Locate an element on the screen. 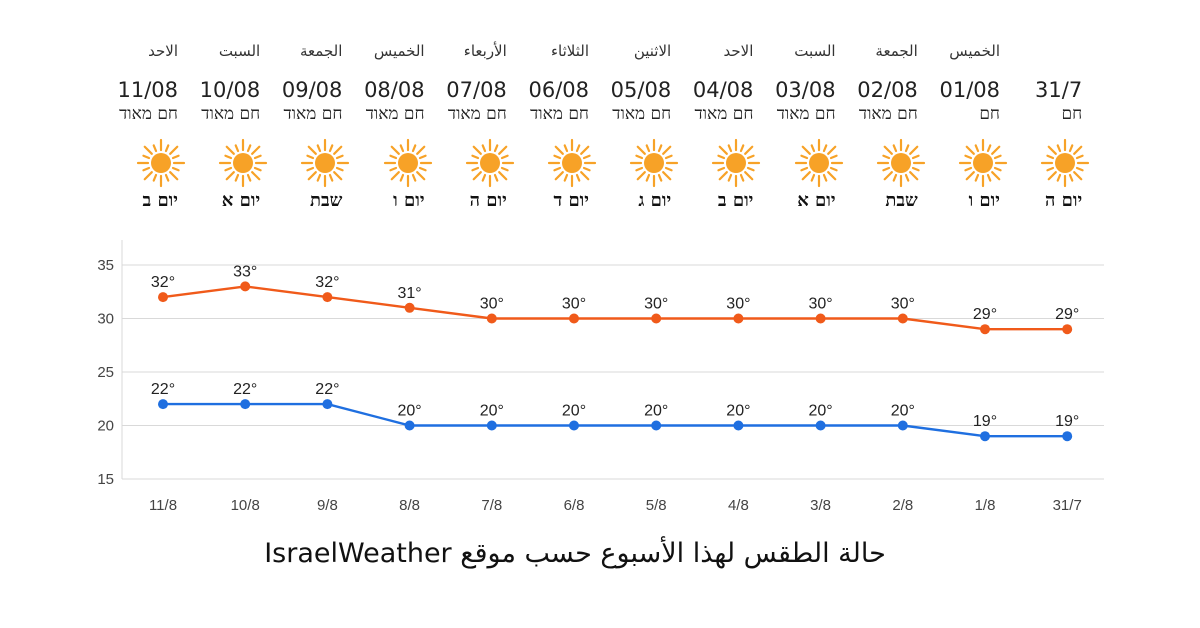 This screenshot has width=1200, height=628. x-tick-label: 10/8 is located at coordinates (245, 505).